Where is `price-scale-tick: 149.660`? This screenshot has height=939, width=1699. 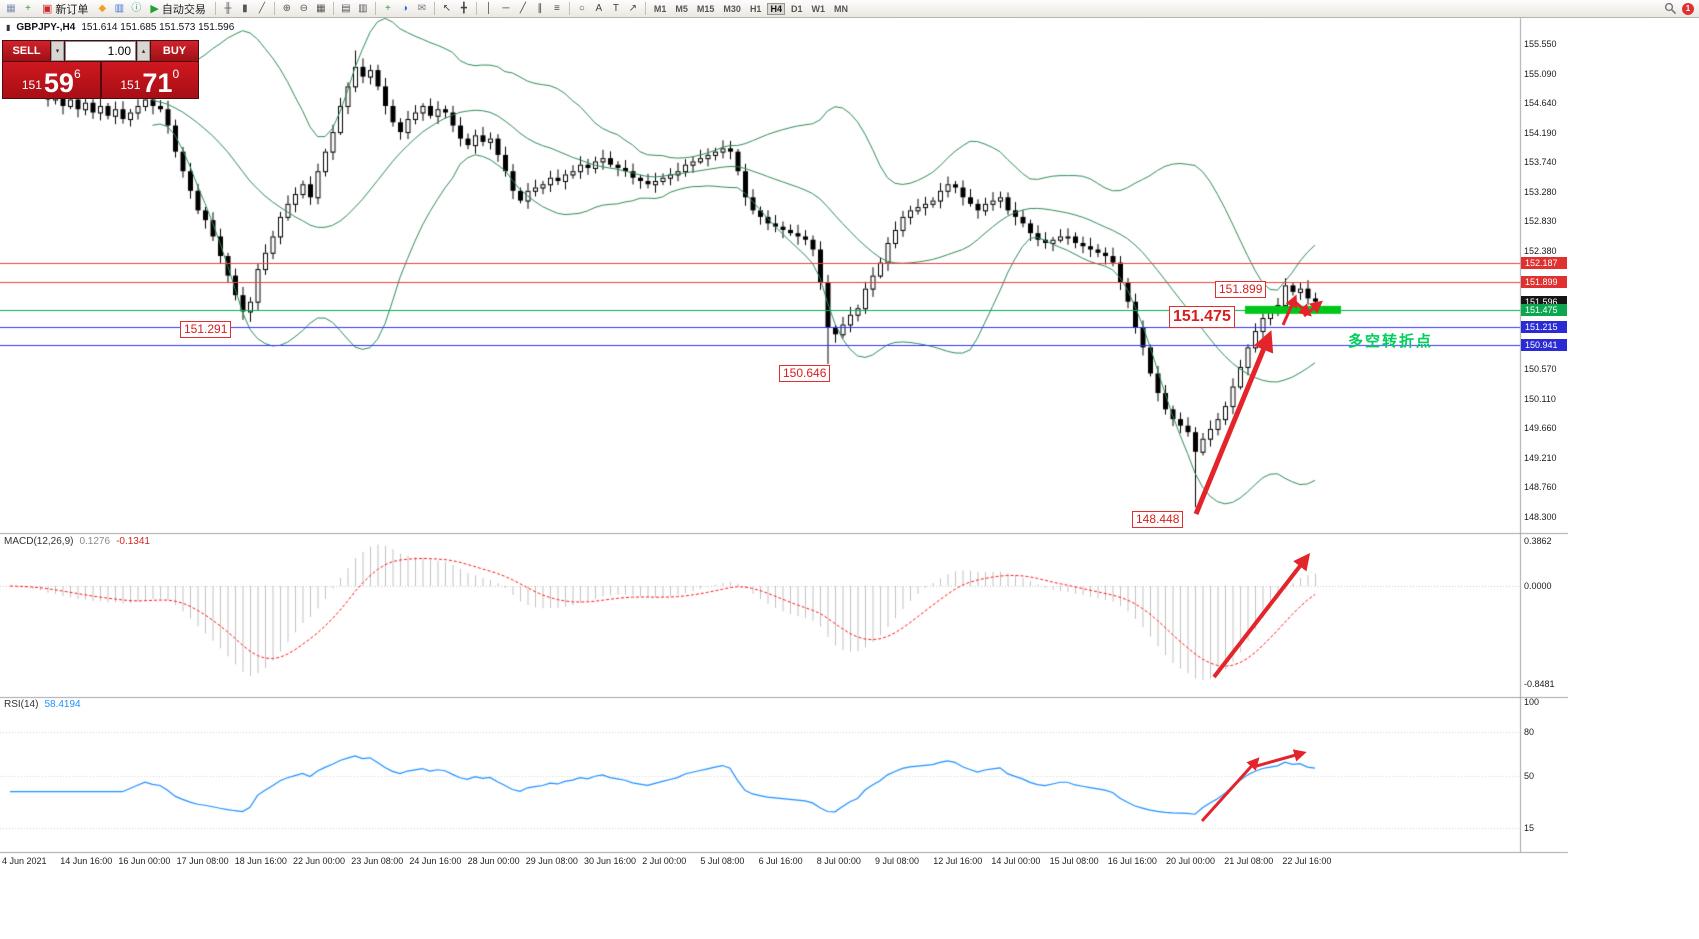 price-scale-tick: 149.660 is located at coordinates (1540, 428).